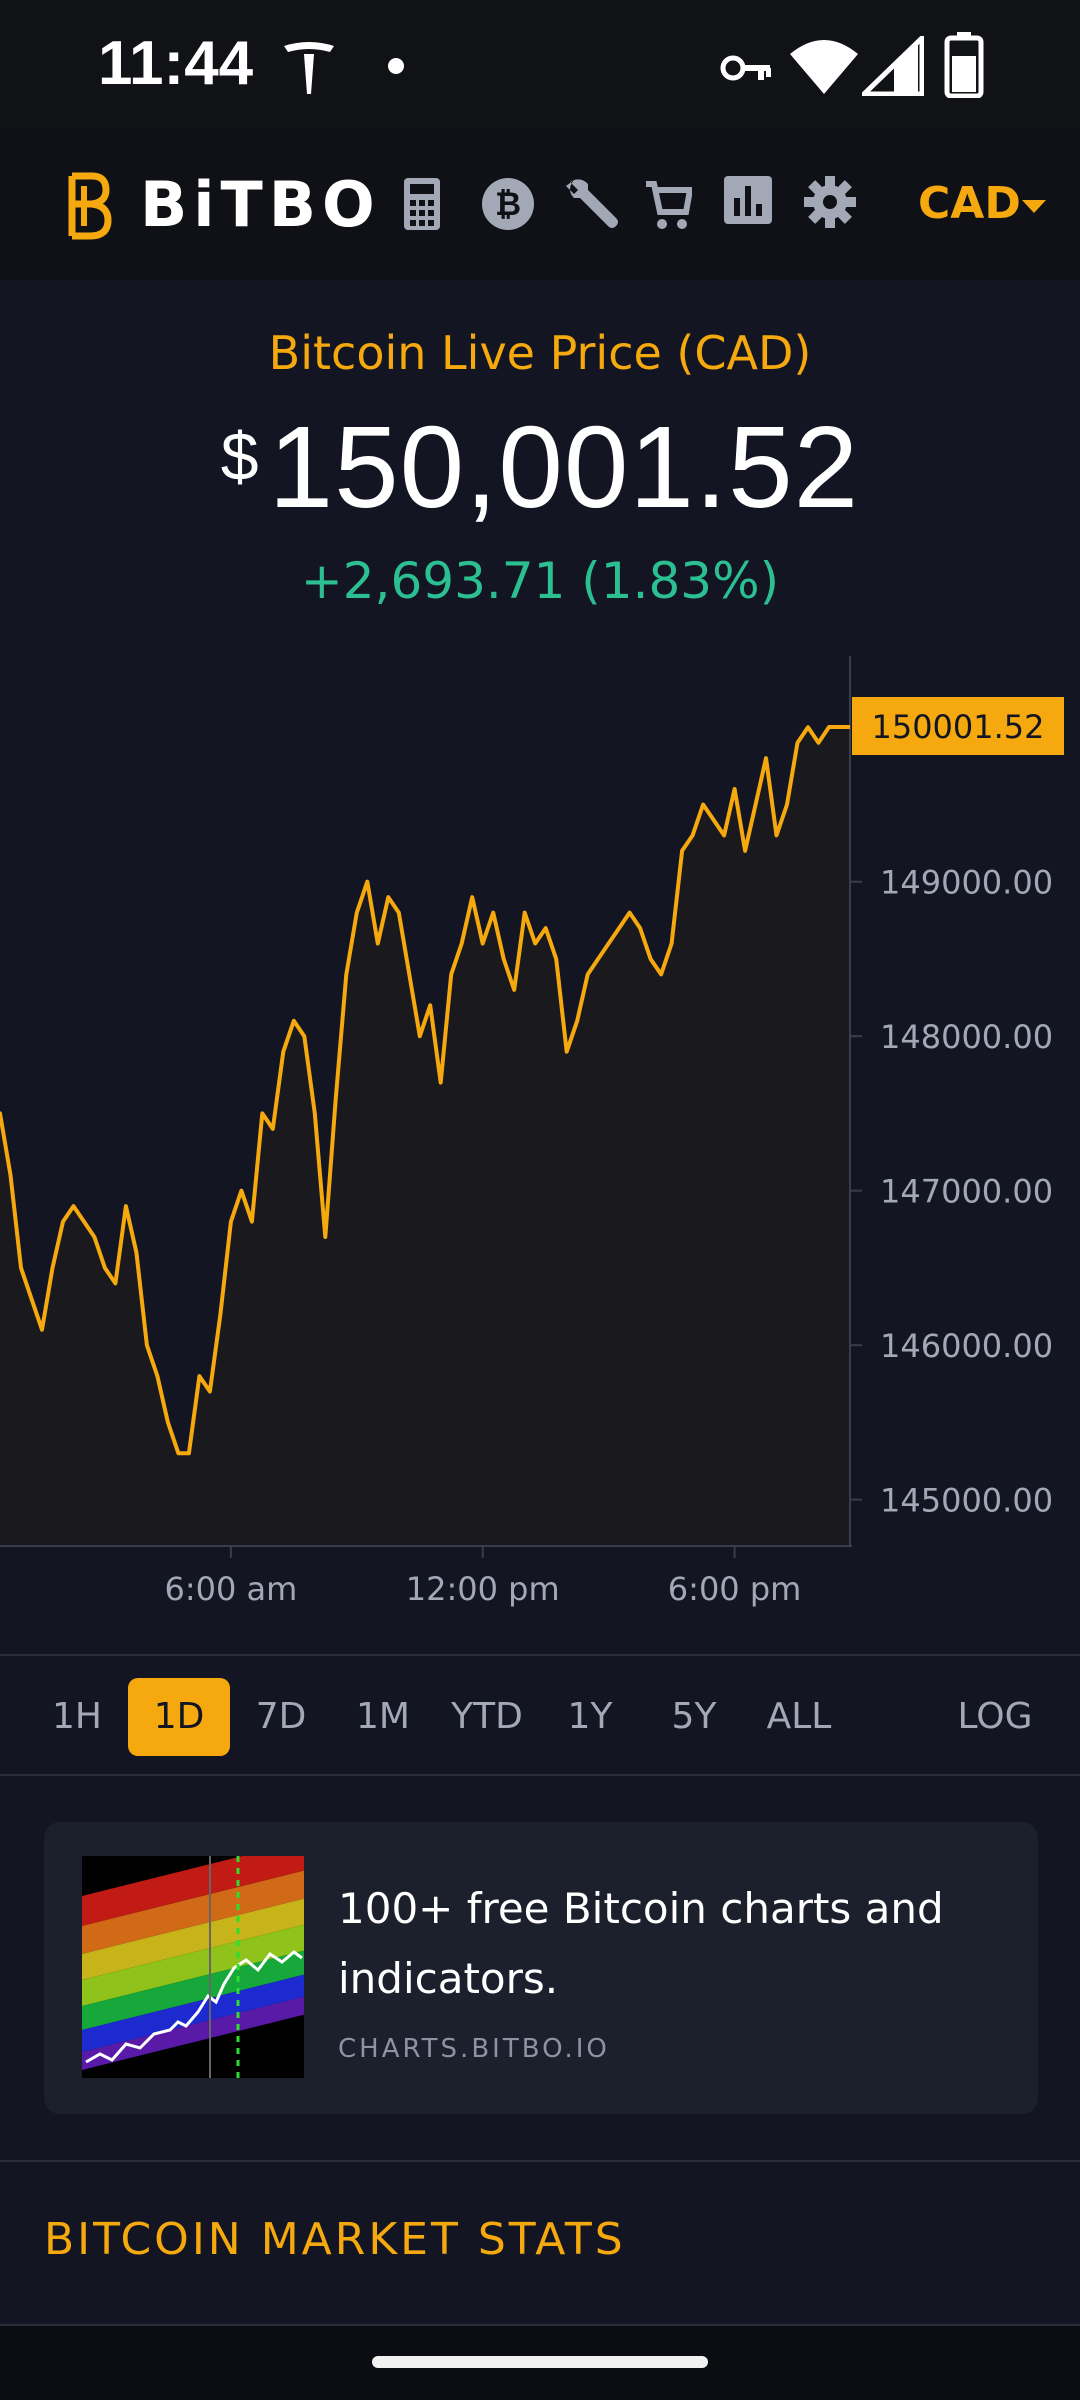  Describe the element at coordinates (540, 353) in the screenshot. I see `price-title: Bitcoin Live Price (CAD)` at that location.